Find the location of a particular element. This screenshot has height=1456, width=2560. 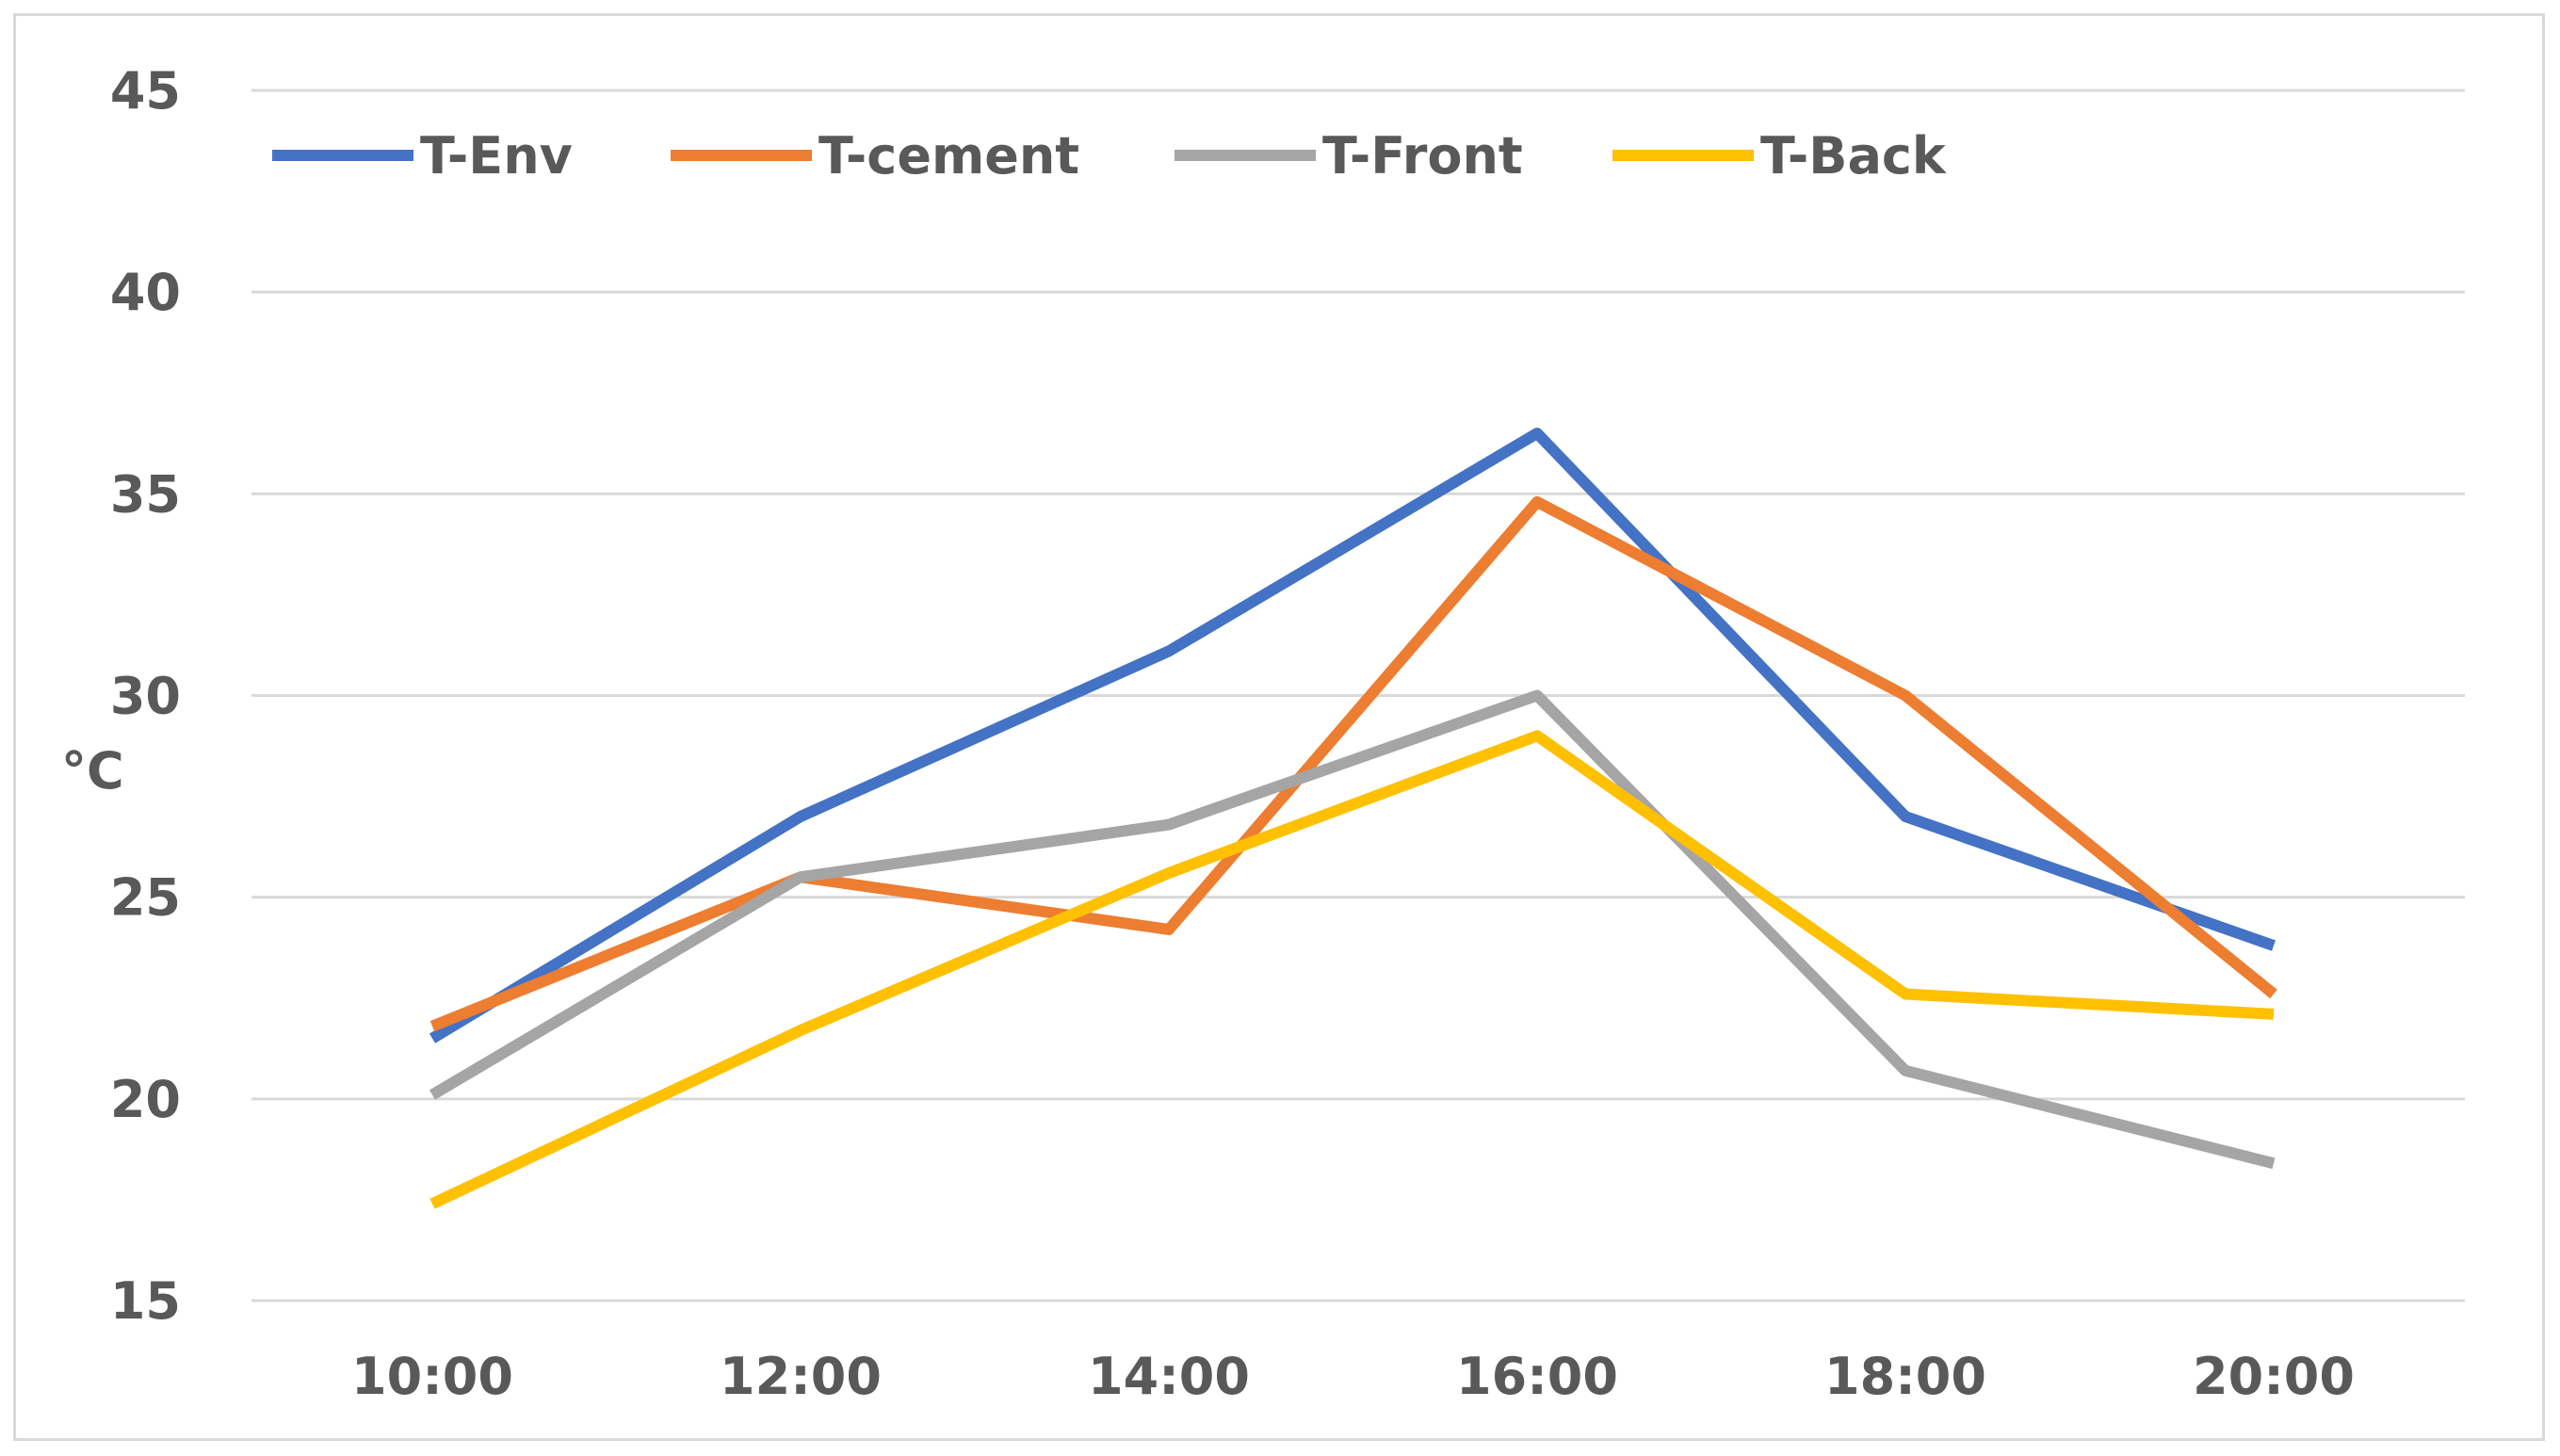

y-tick-label: 30 is located at coordinates (145, 696).